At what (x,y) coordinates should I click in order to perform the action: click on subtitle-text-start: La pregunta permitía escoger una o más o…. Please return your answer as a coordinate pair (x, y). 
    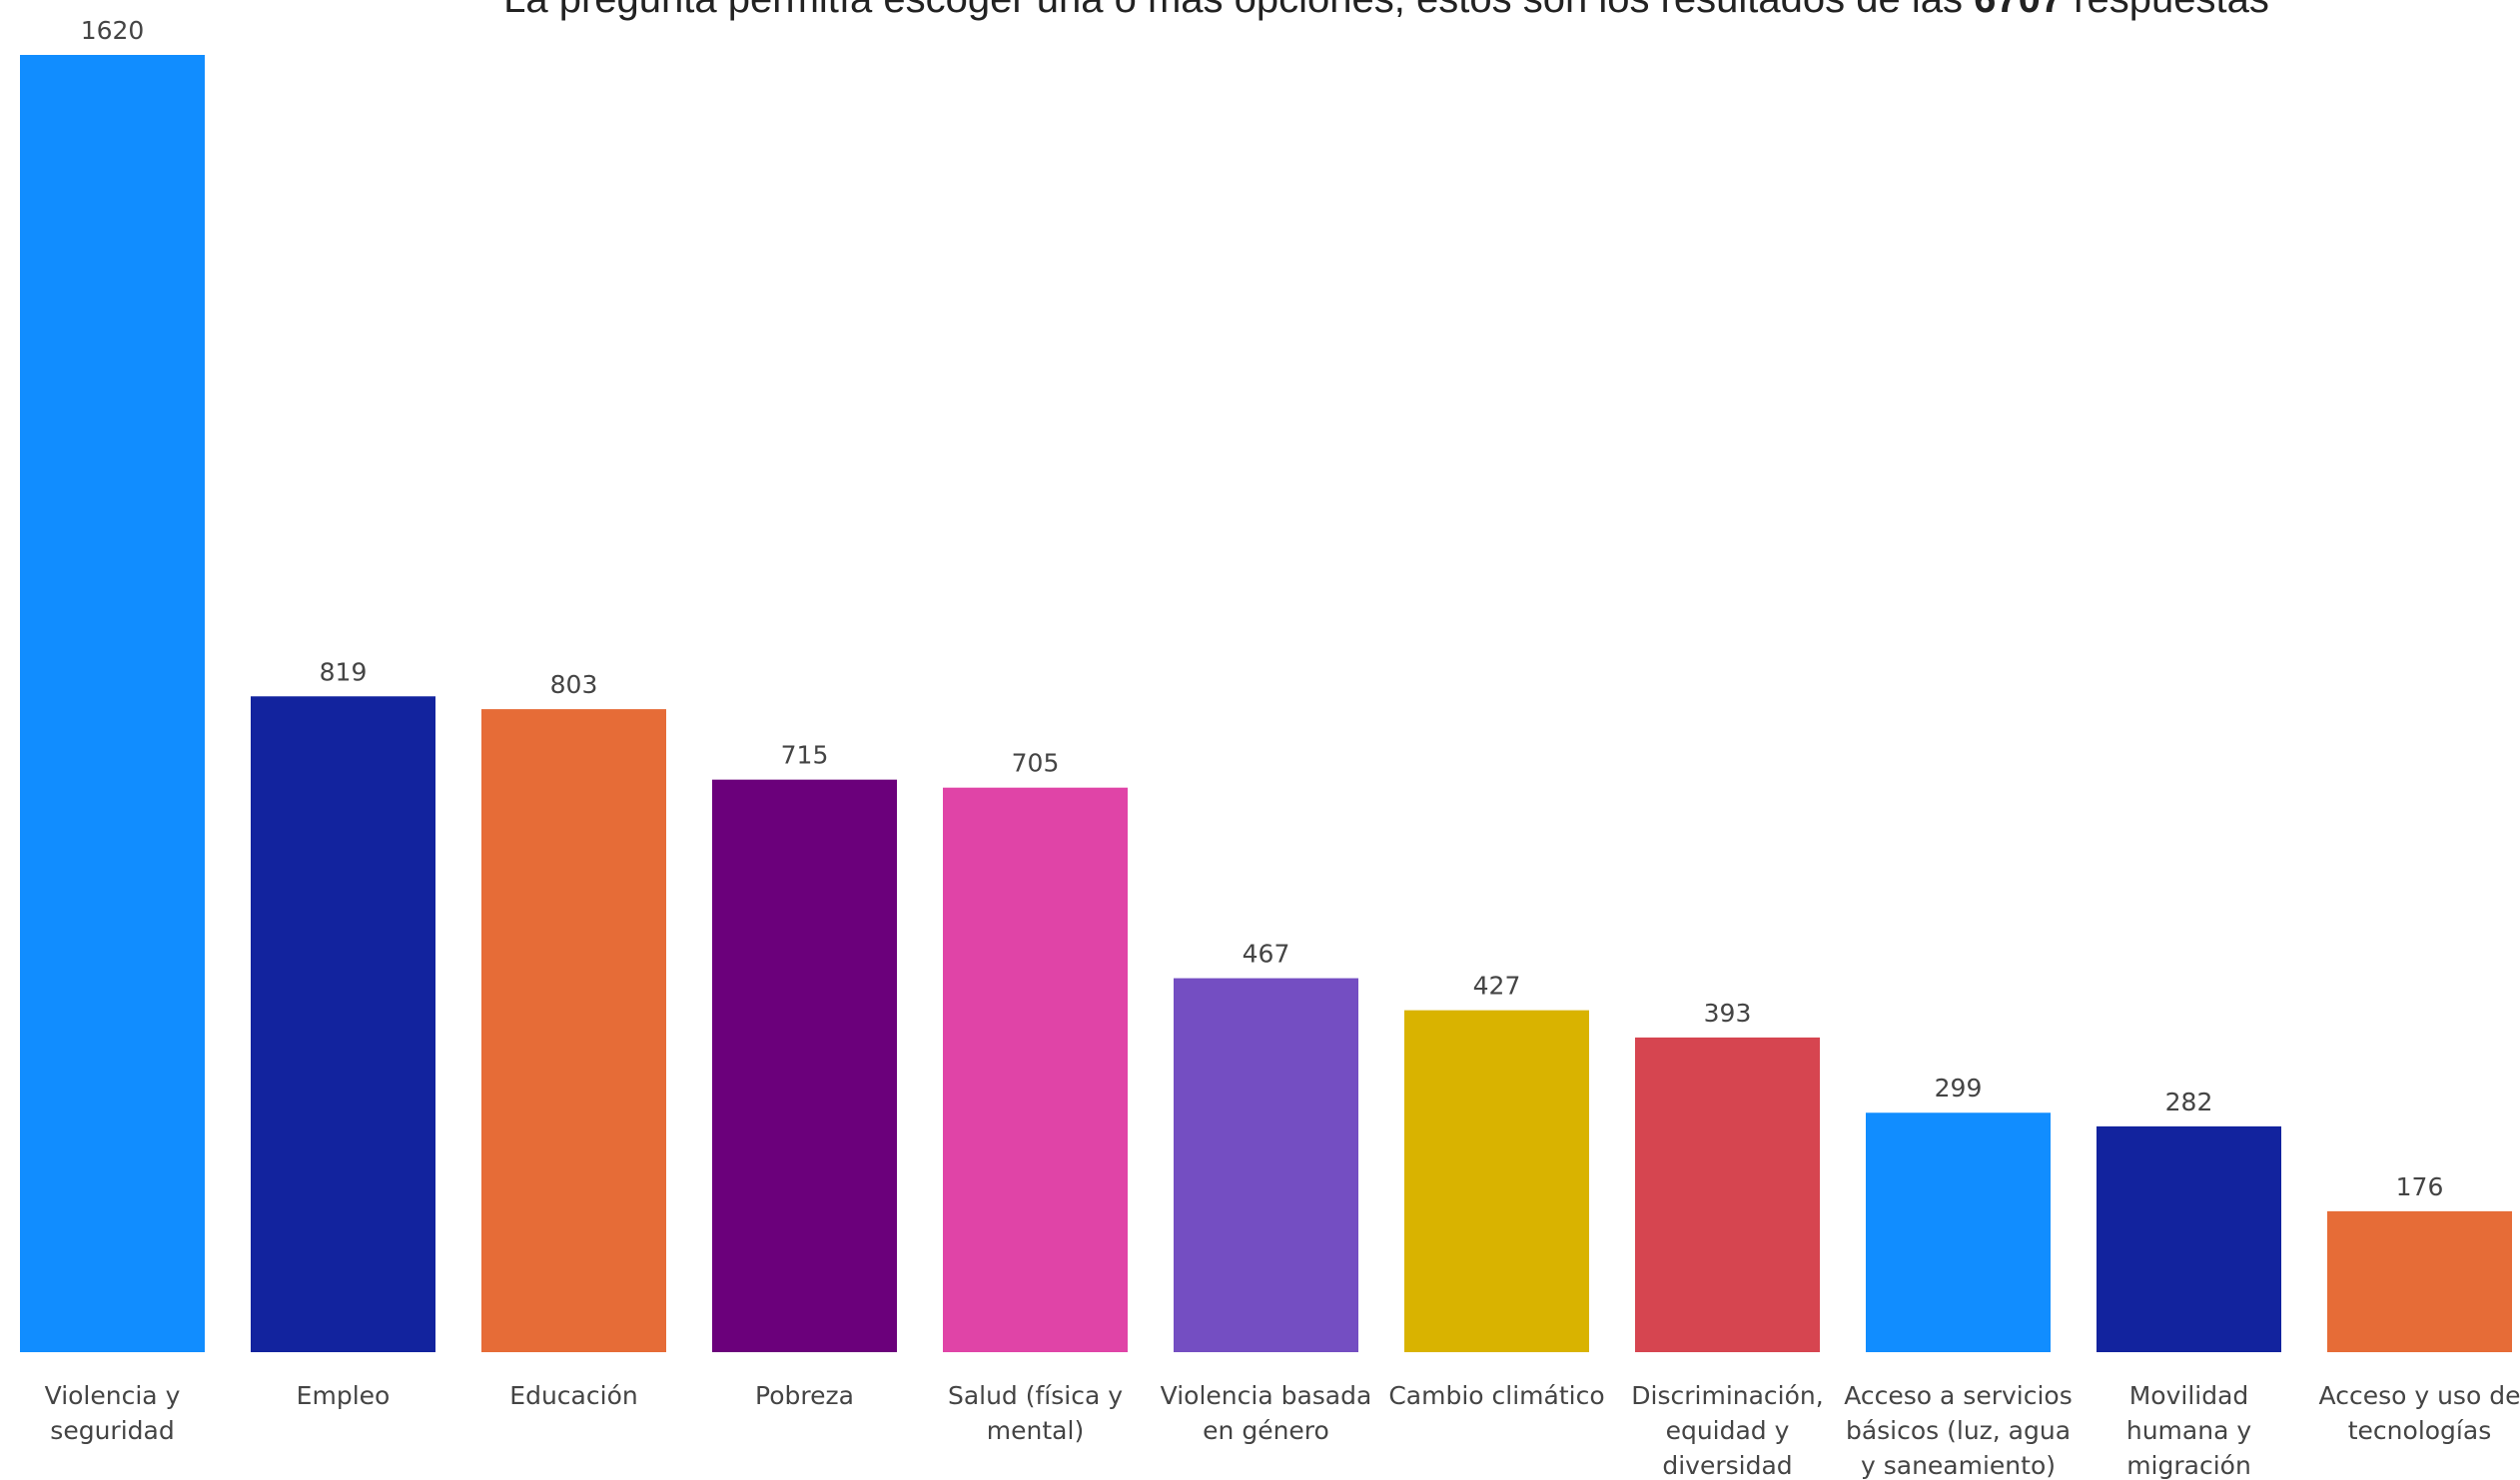
    Looking at the image, I should click on (1238, 11).